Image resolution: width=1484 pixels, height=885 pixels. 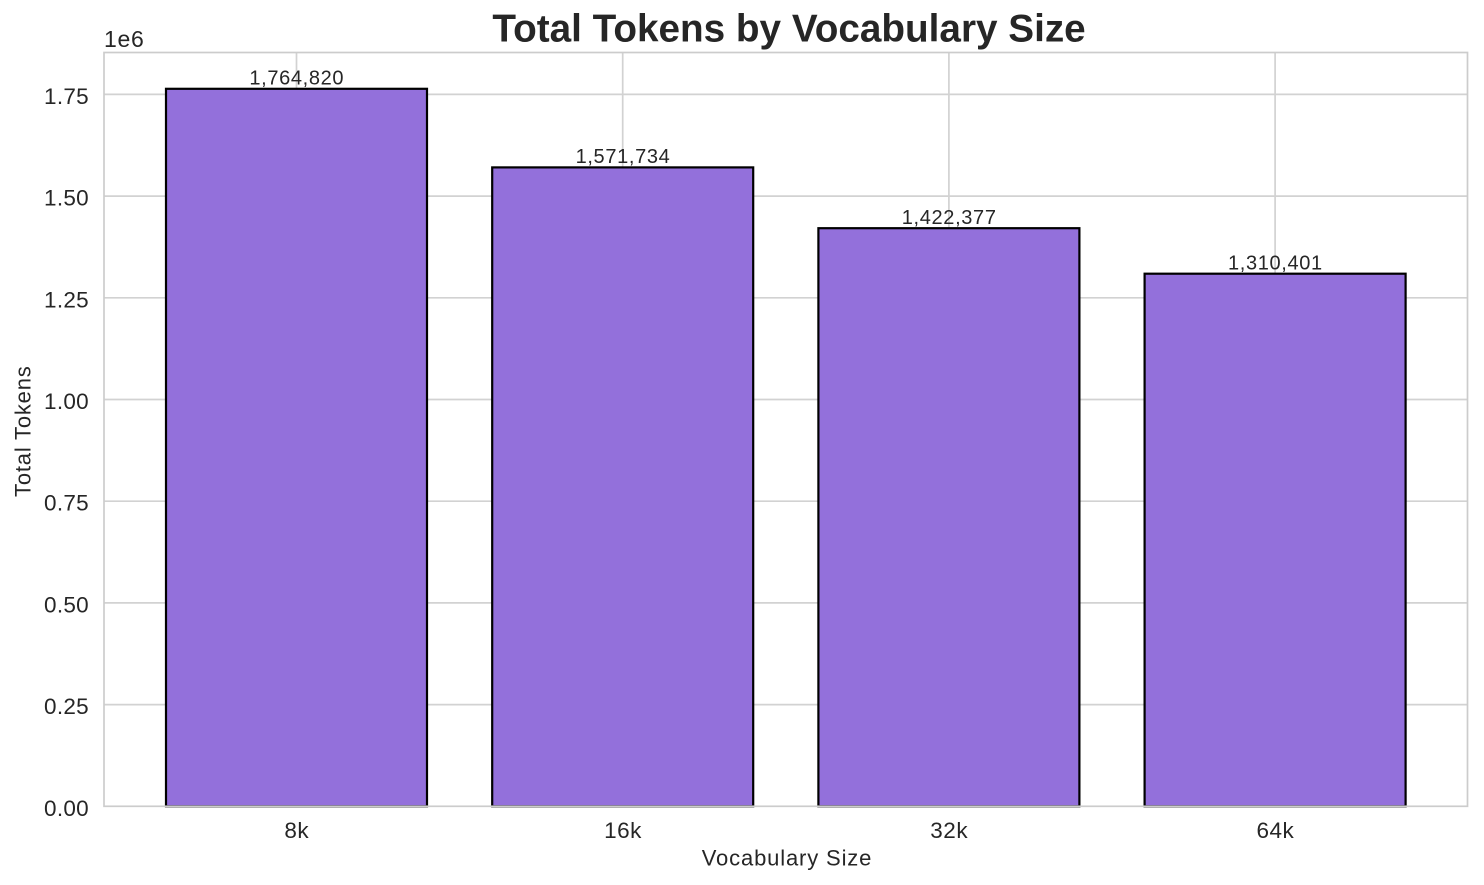 What do you see at coordinates (66, 503) in the screenshot?
I see `svg-text: 0.75` at bounding box center [66, 503].